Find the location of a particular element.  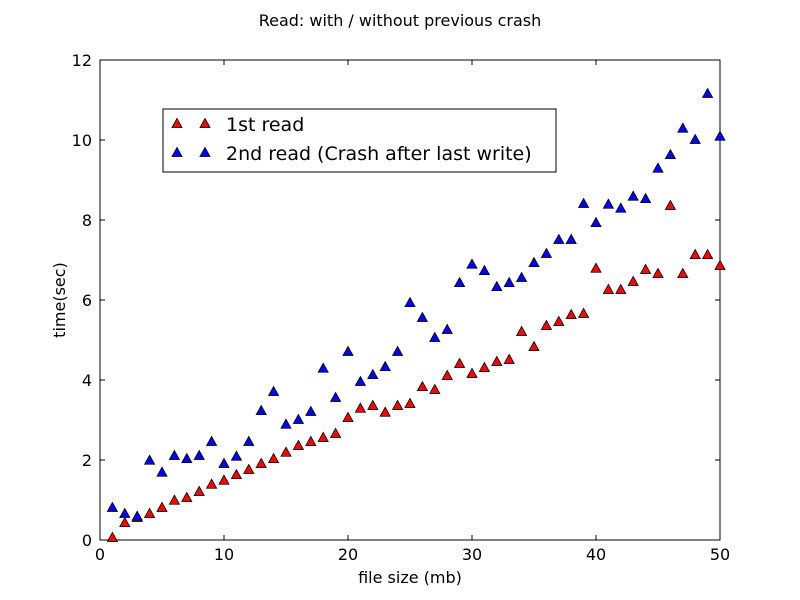

x-tick-label: 10 is located at coordinates (224, 554).